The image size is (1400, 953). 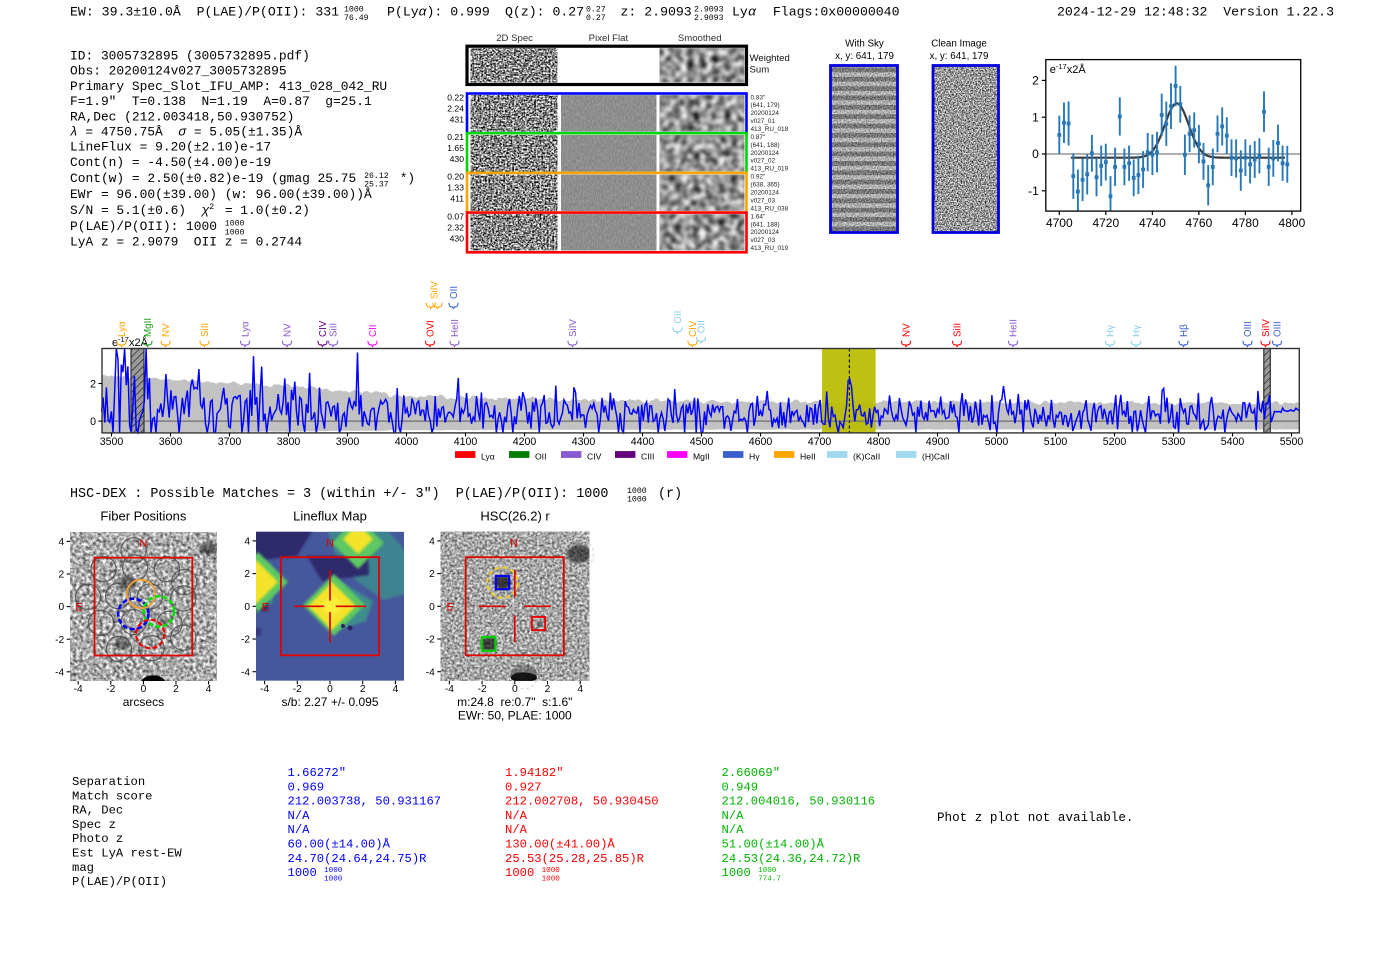 I want to click on svg-text: Separation, so click(x=108, y=782).